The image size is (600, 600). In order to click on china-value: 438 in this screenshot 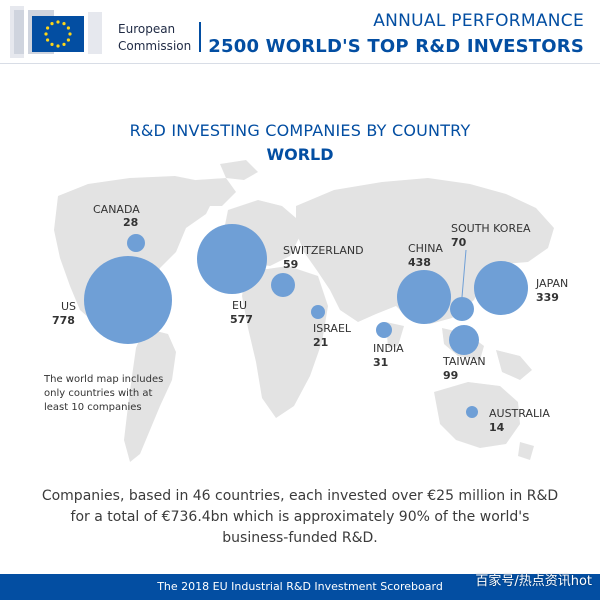, I will do `click(419, 262)`.